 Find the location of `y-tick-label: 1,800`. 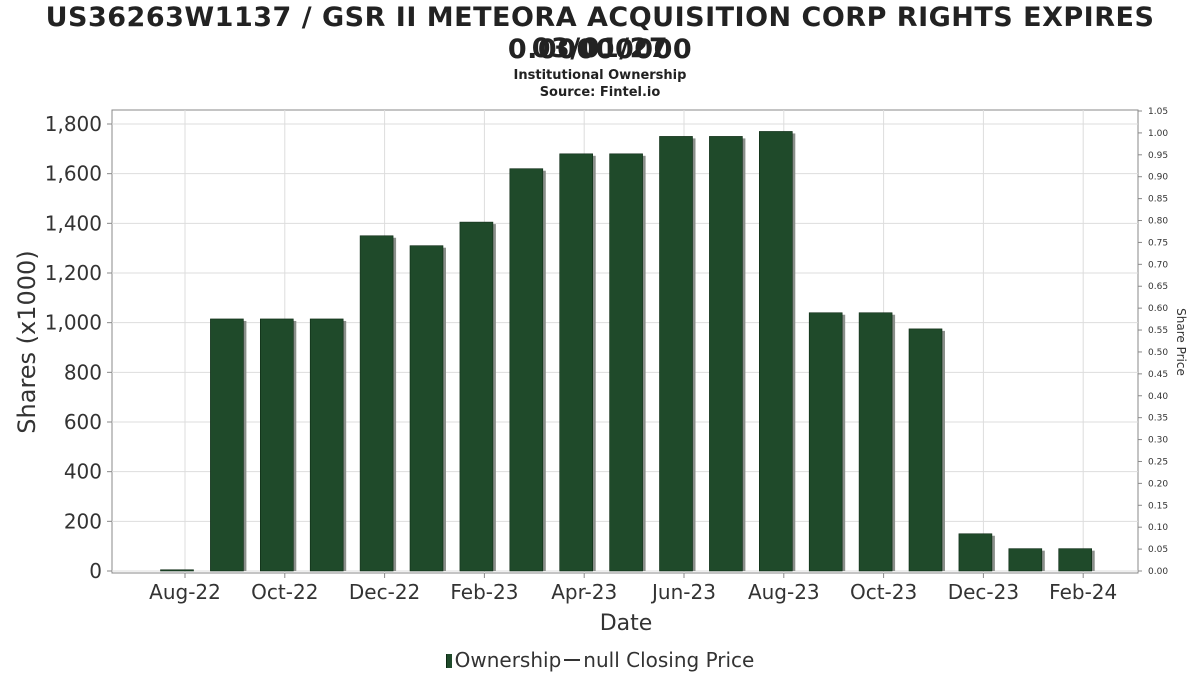

y-tick-label: 1,800 is located at coordinates (73, 124).